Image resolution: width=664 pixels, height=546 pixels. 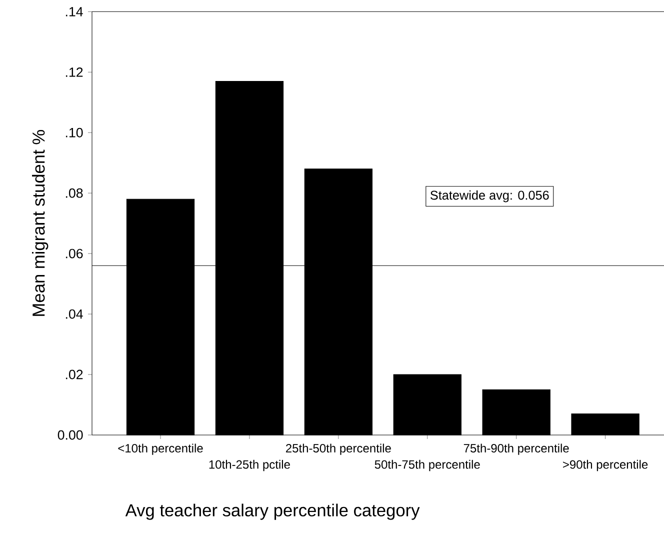 I want to click on y-tick-label: .08, so click(x=74, y=193).